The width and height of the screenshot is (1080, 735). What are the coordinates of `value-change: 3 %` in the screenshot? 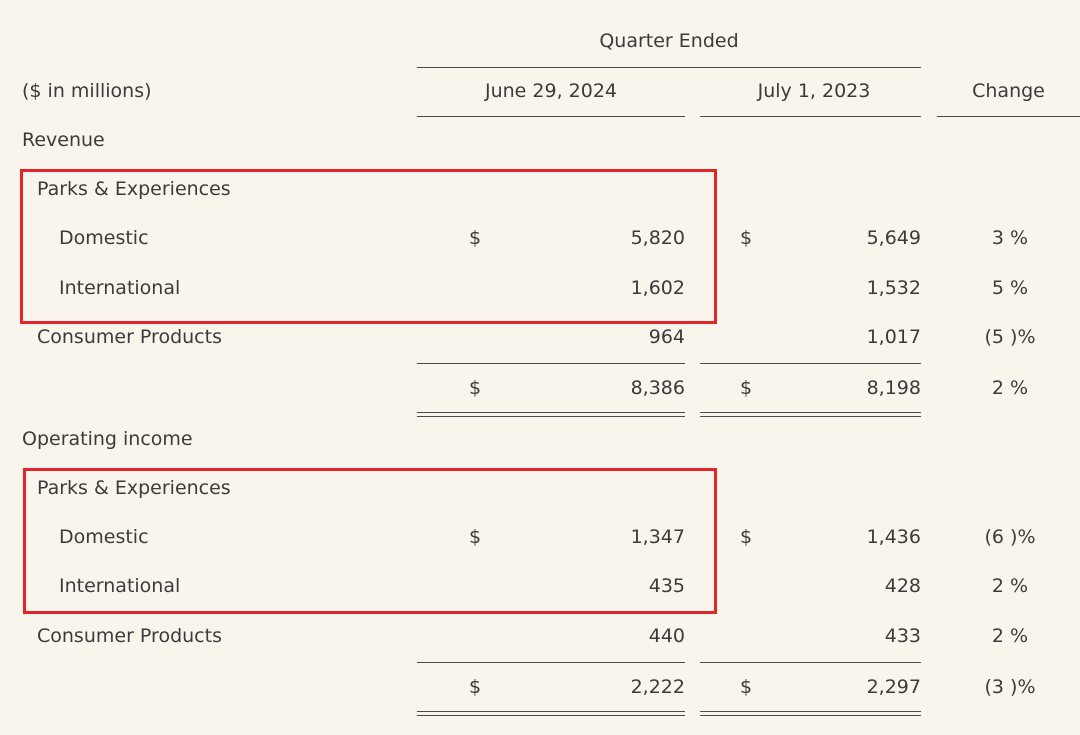 It's located at (1010, 238).